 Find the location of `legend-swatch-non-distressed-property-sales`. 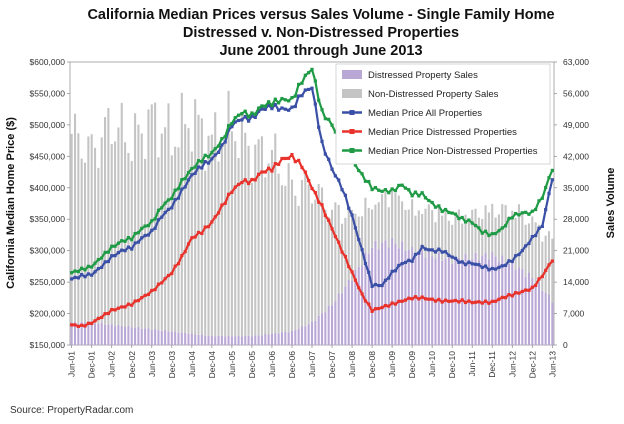

legend-swatch-non-distressed-property-sales is located at coordinates (352, 93).